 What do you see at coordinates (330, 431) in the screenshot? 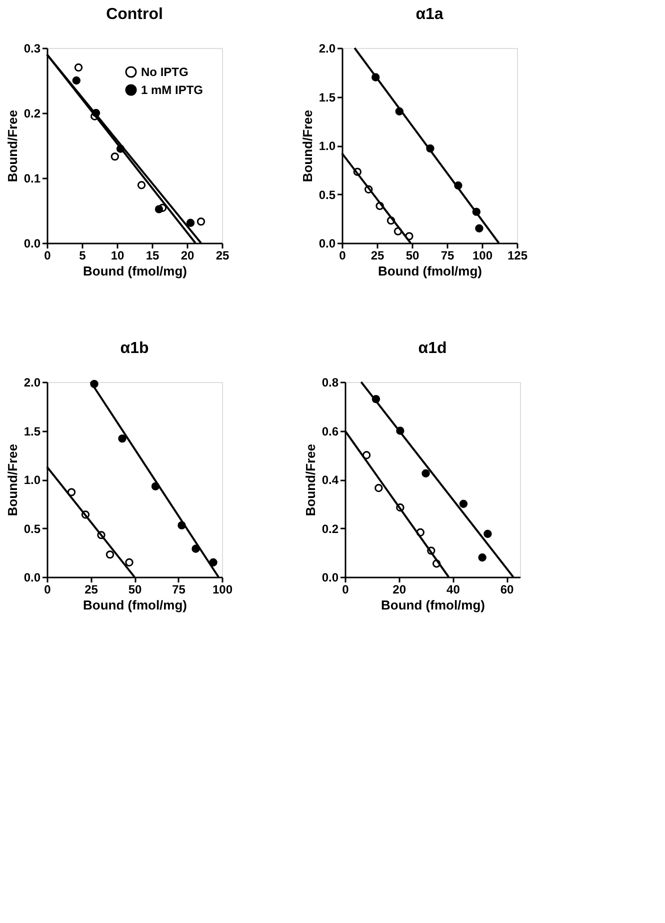
I see `y-tick-label: 0.6` at bounding box center [330, 431].